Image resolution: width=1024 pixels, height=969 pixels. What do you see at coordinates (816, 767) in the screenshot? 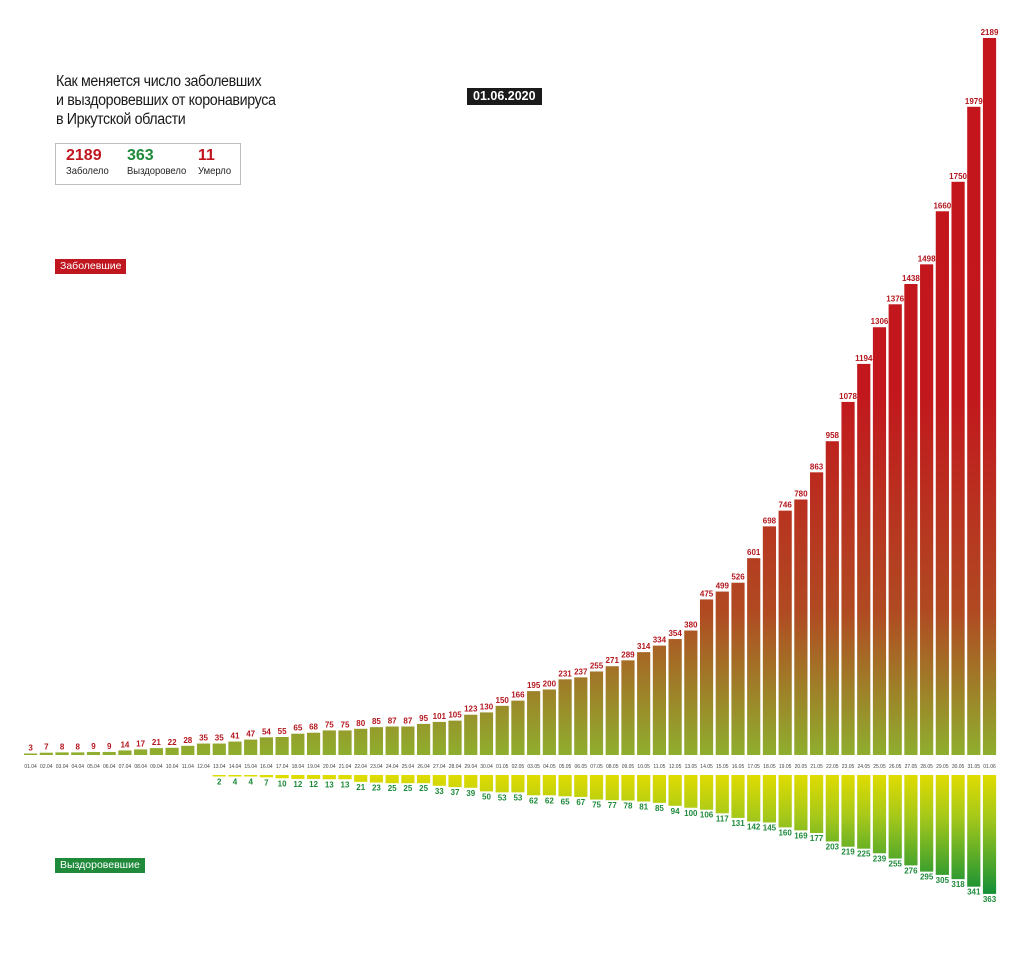
I see `x-tick-label: 21.05` at bounding box center [816, 767].